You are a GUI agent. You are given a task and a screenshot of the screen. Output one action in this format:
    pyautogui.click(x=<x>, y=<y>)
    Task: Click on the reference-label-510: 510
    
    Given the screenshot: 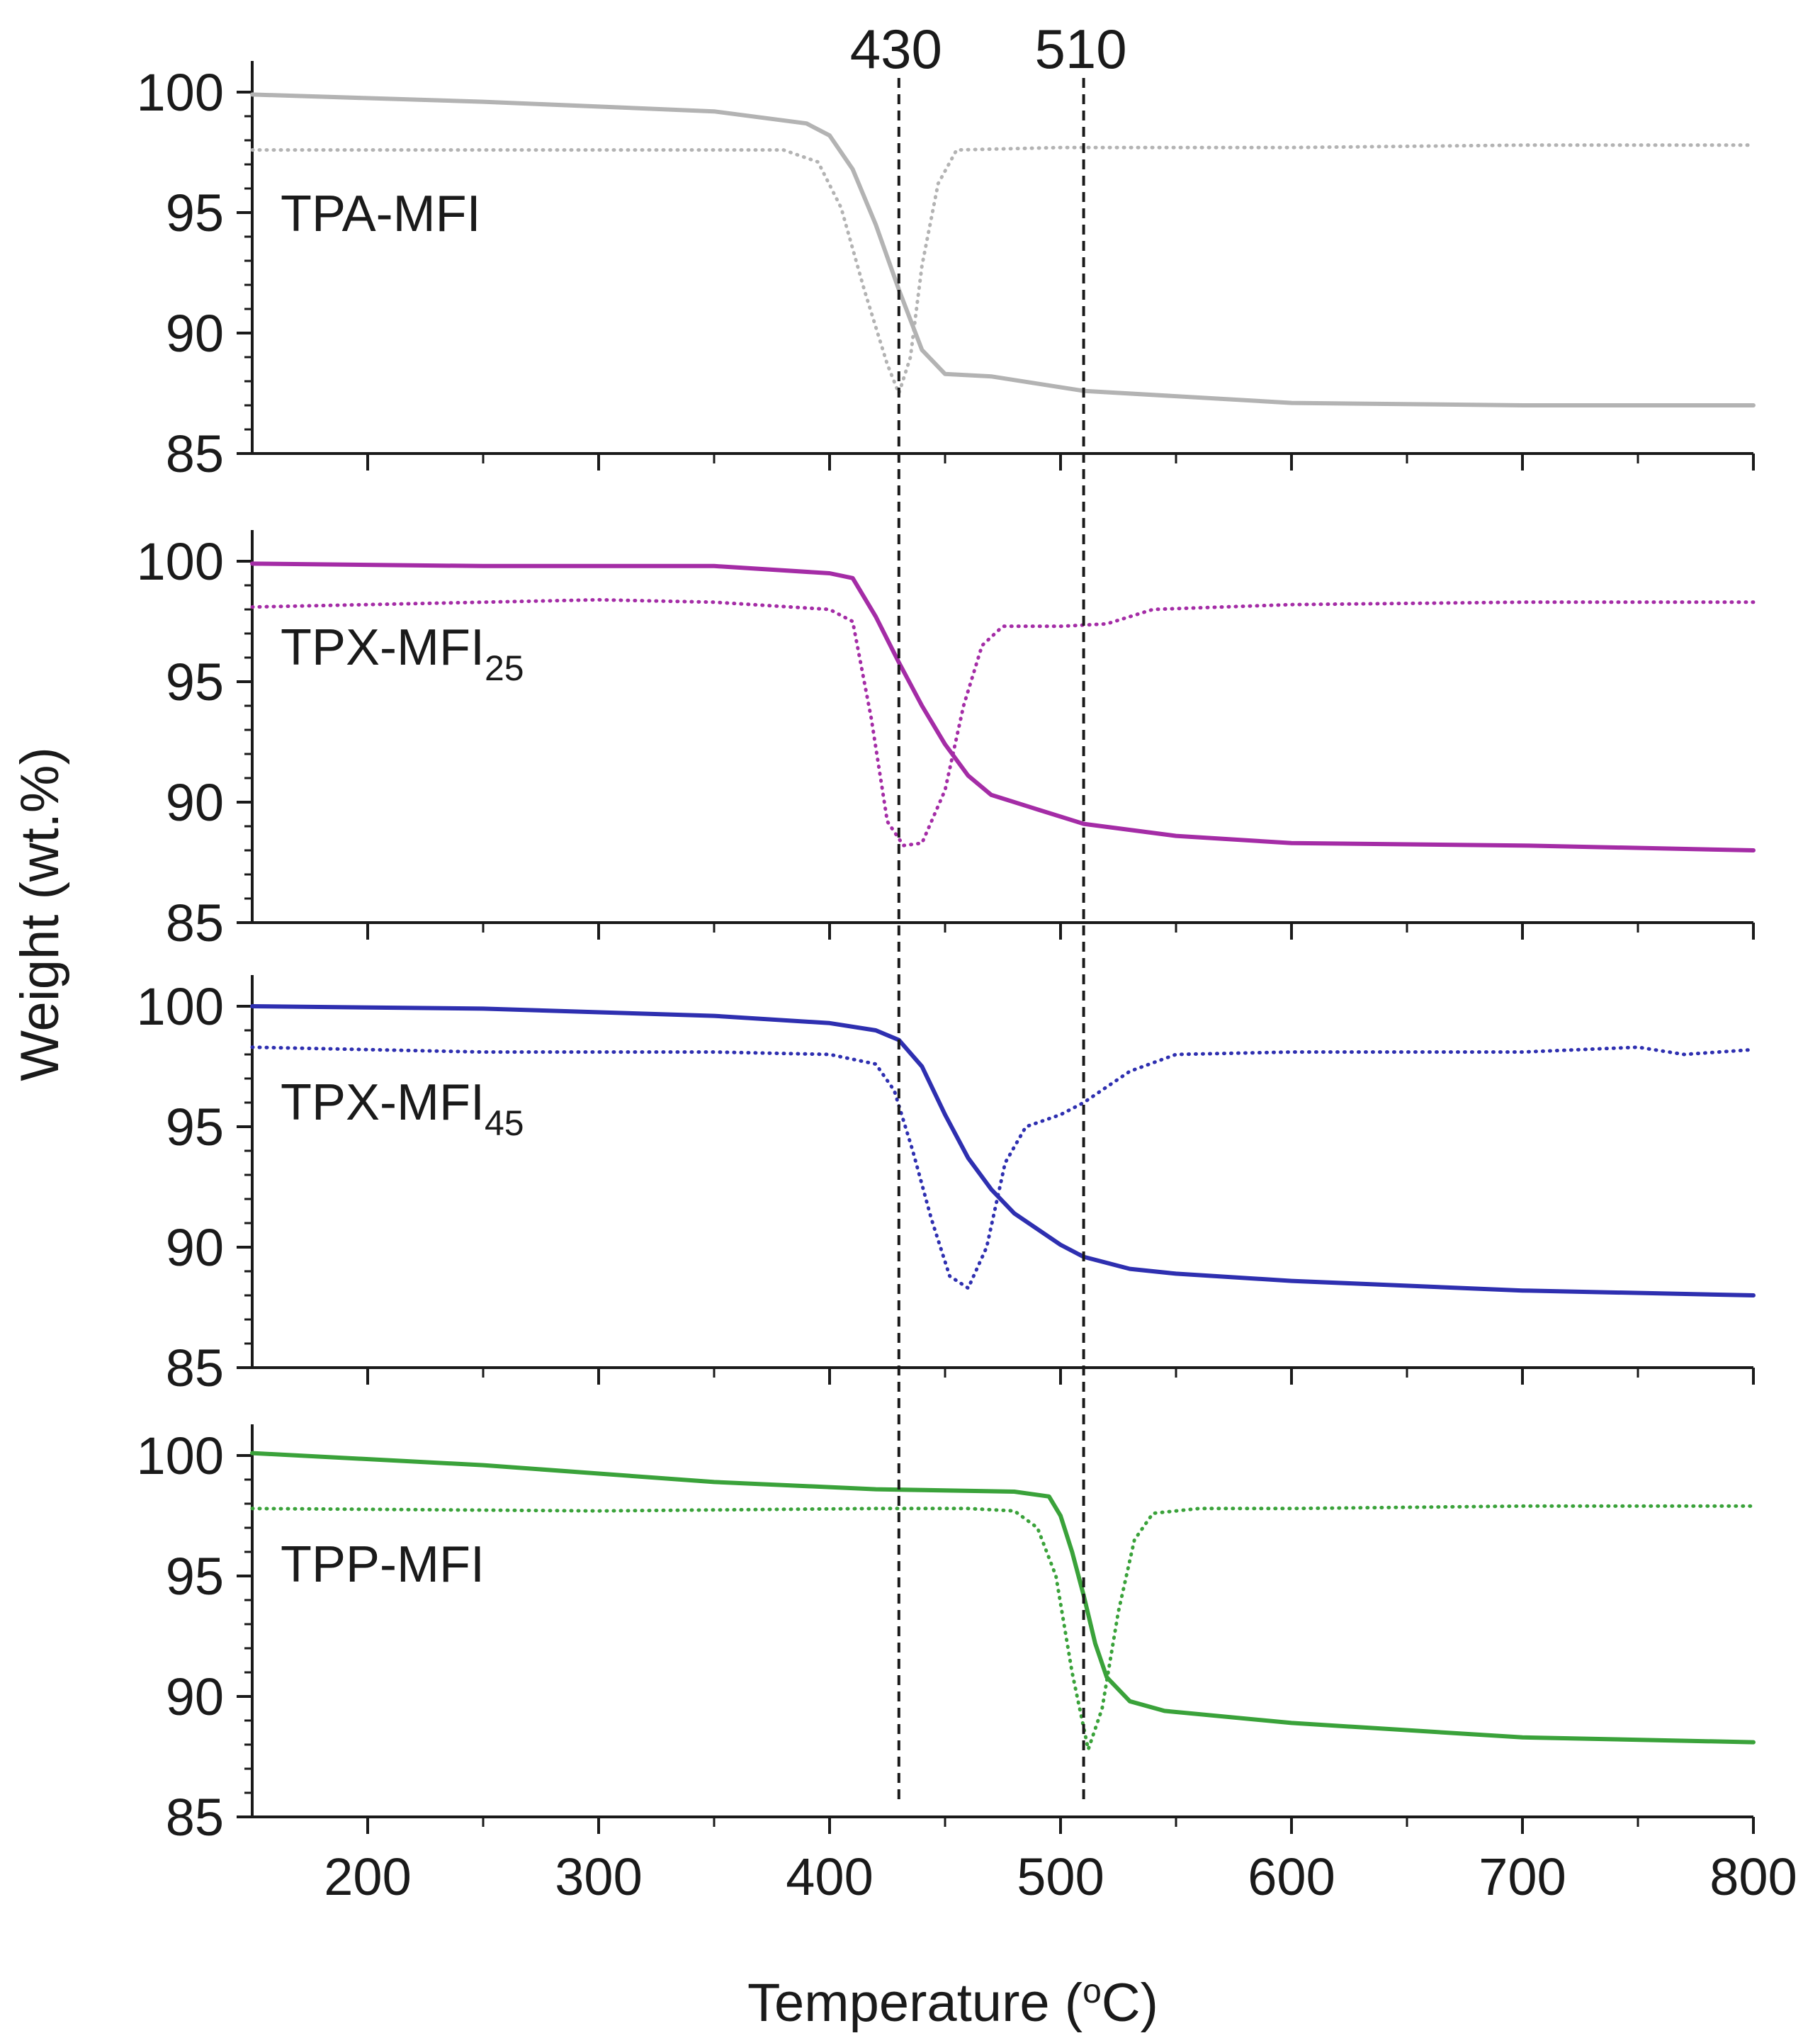 What is the action you would take?
    pyautogui.click(x=1081, y=49)
    